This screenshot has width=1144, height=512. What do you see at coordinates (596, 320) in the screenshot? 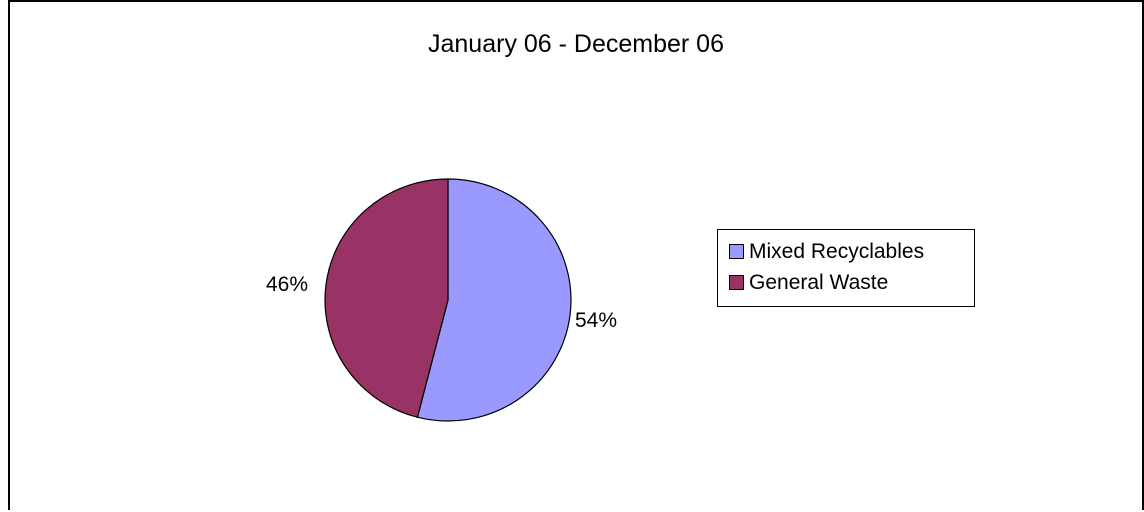
I see `data-label-mixed-recyclables: 54%` at bounding box center [596, 320].